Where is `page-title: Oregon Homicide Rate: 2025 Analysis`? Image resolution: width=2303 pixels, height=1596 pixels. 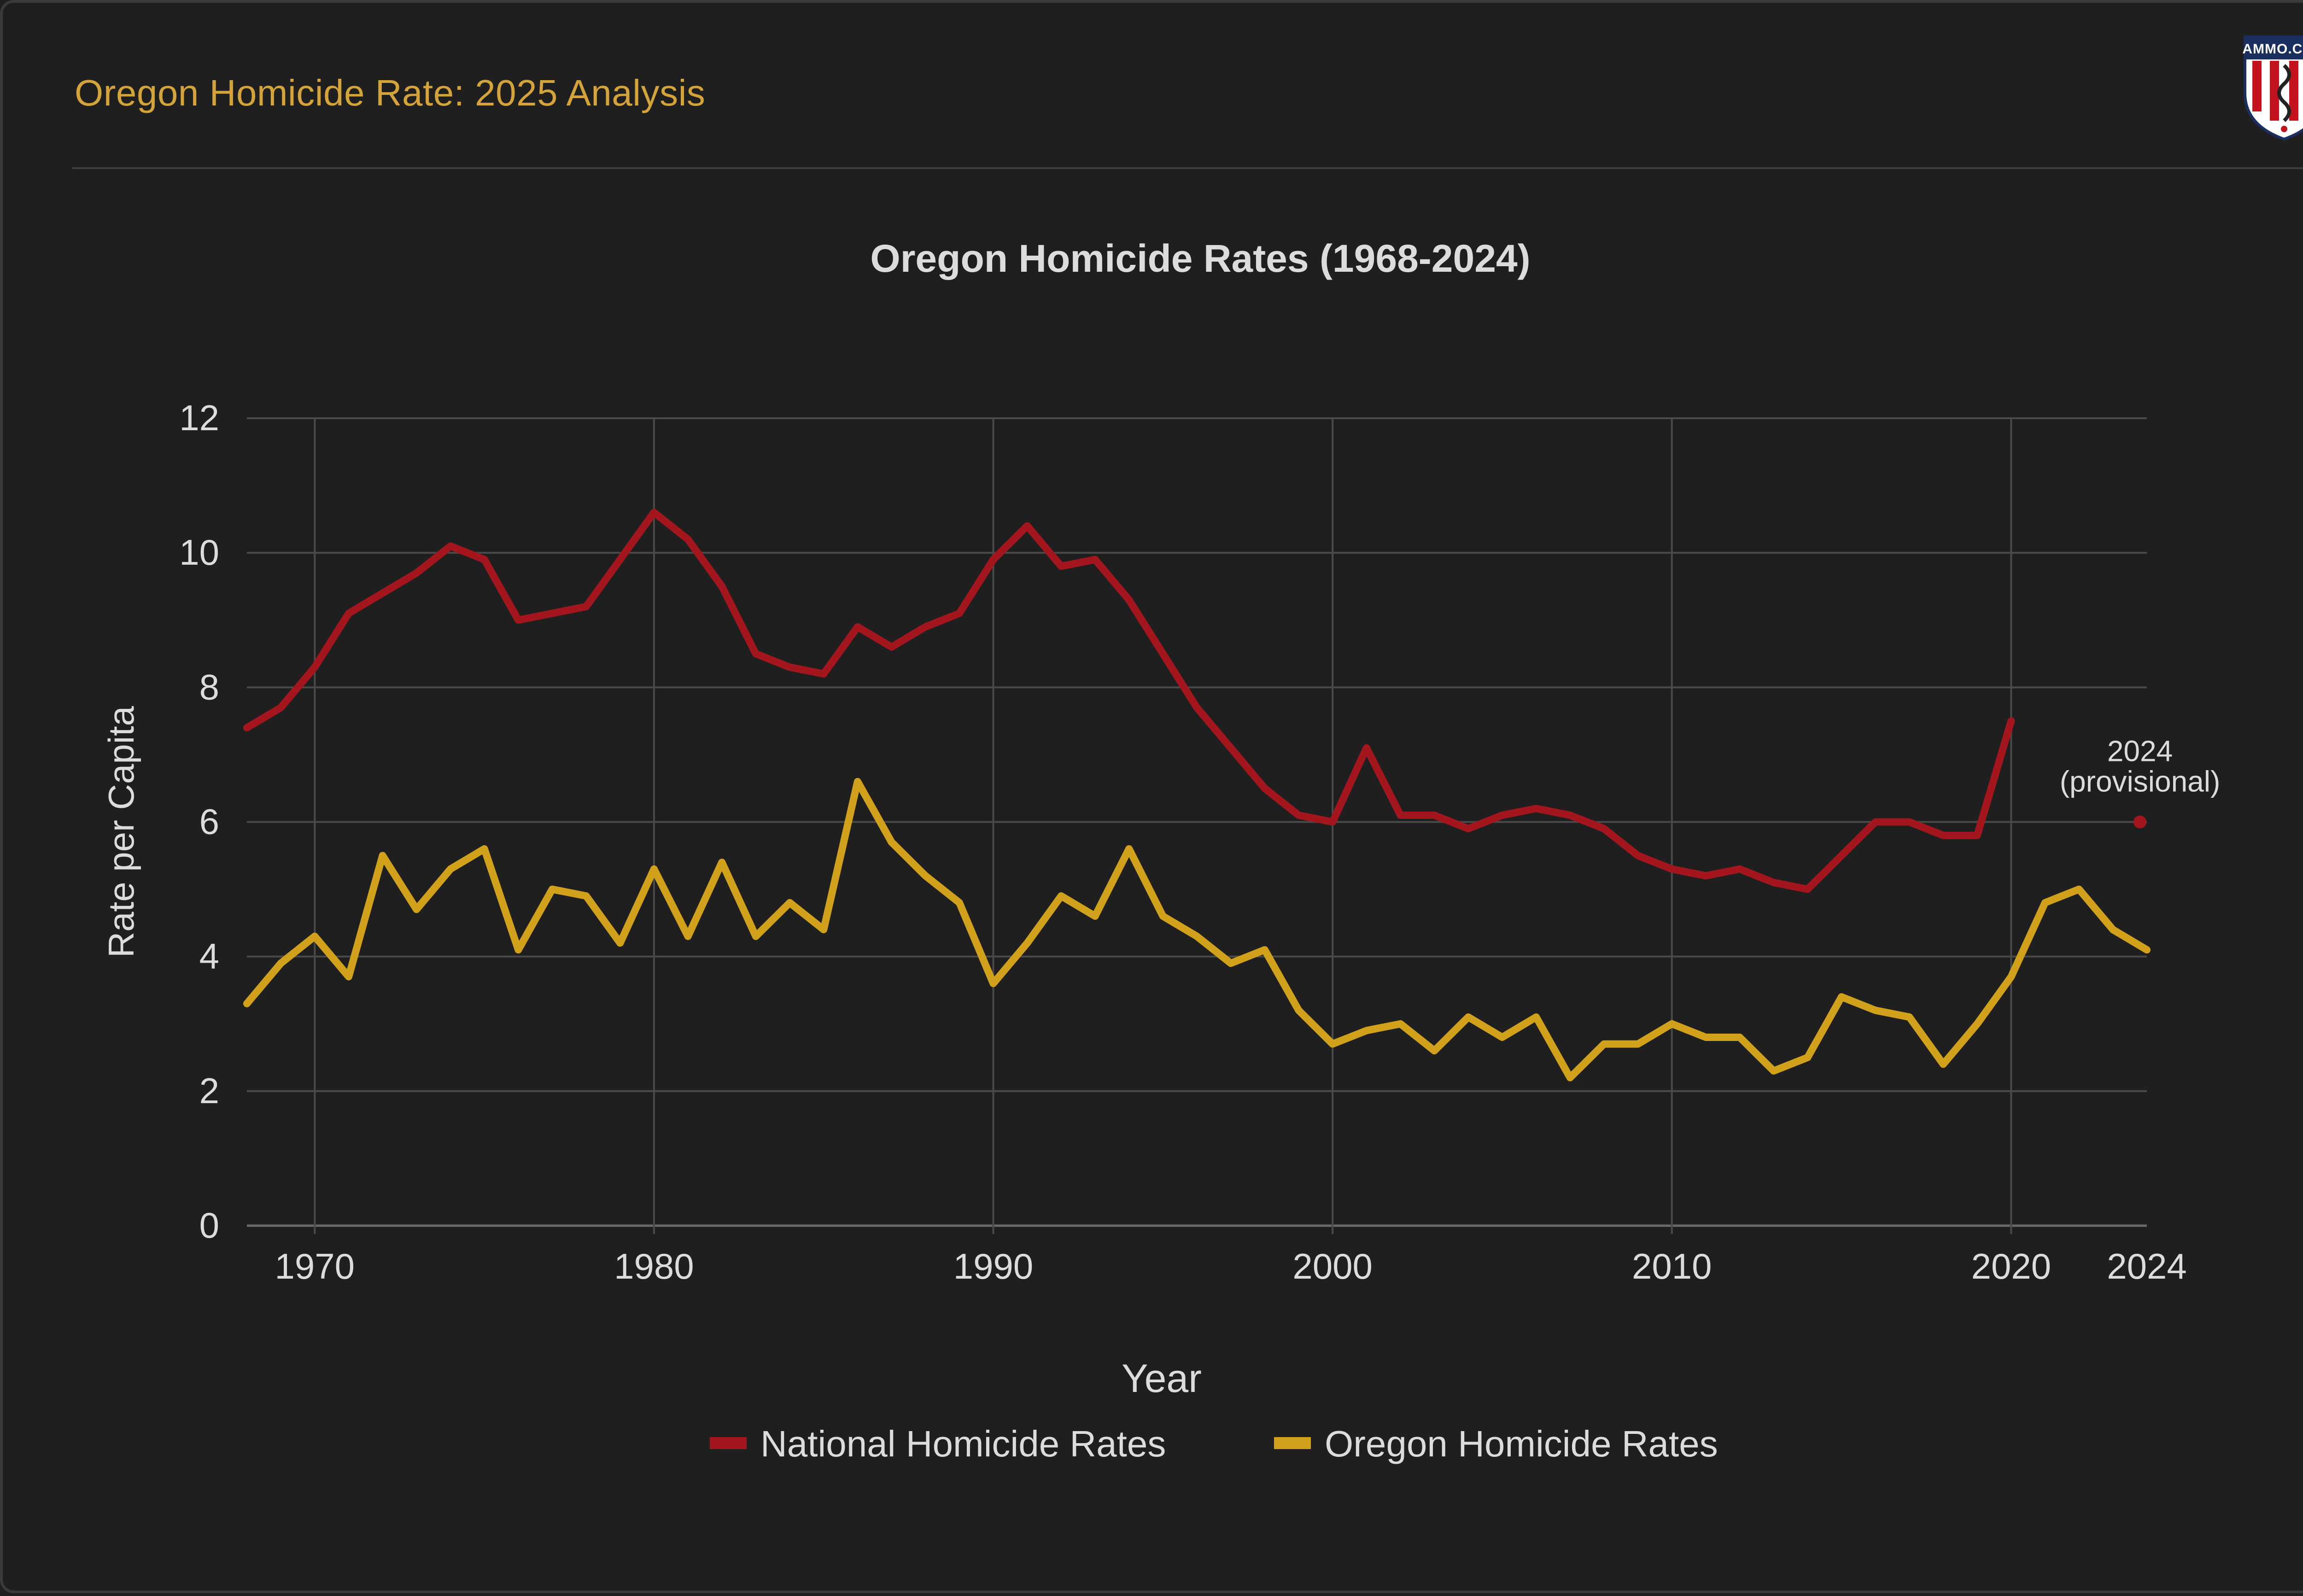
page-title: Oregon Homicide Rate: 2025 Analysis is located at coordinates (390, 92).